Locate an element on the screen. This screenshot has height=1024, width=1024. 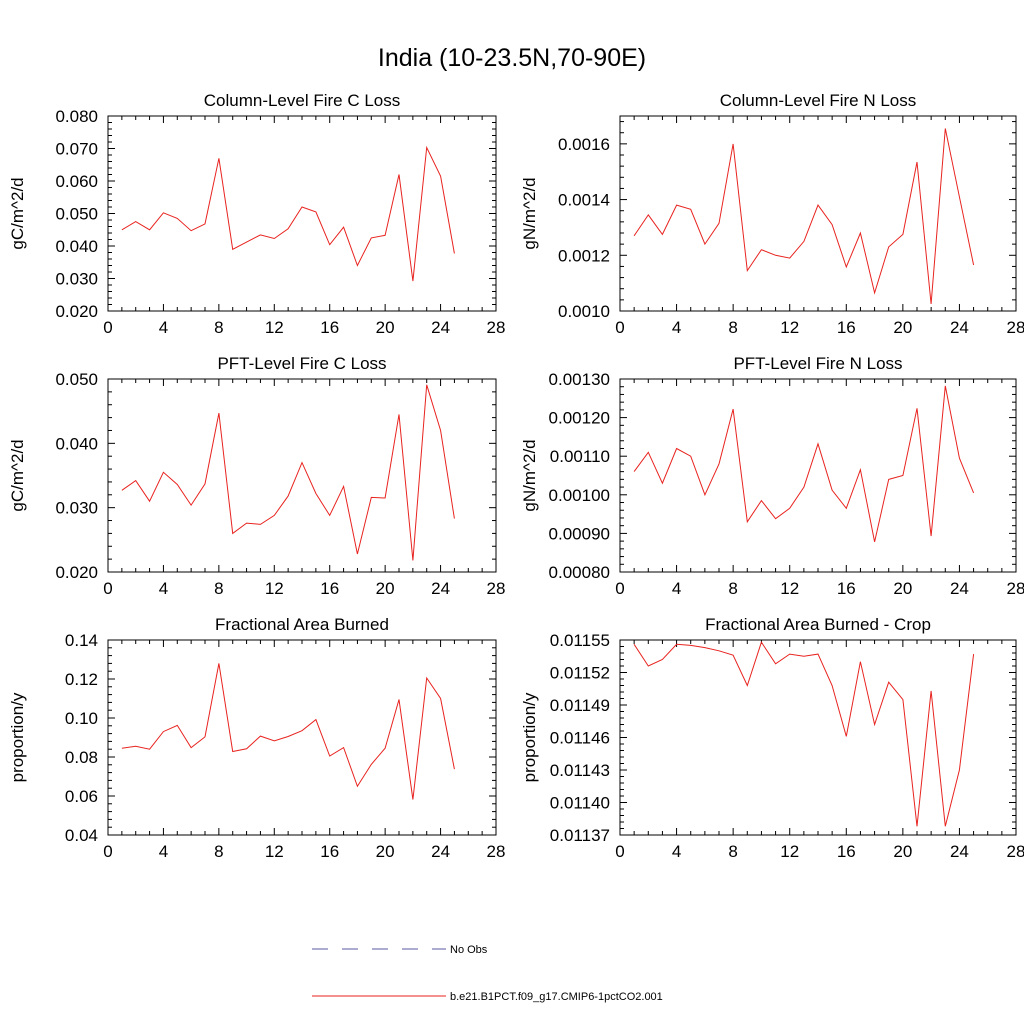
y-tick-label: 0.00090 is located at coordinates (579, 533).